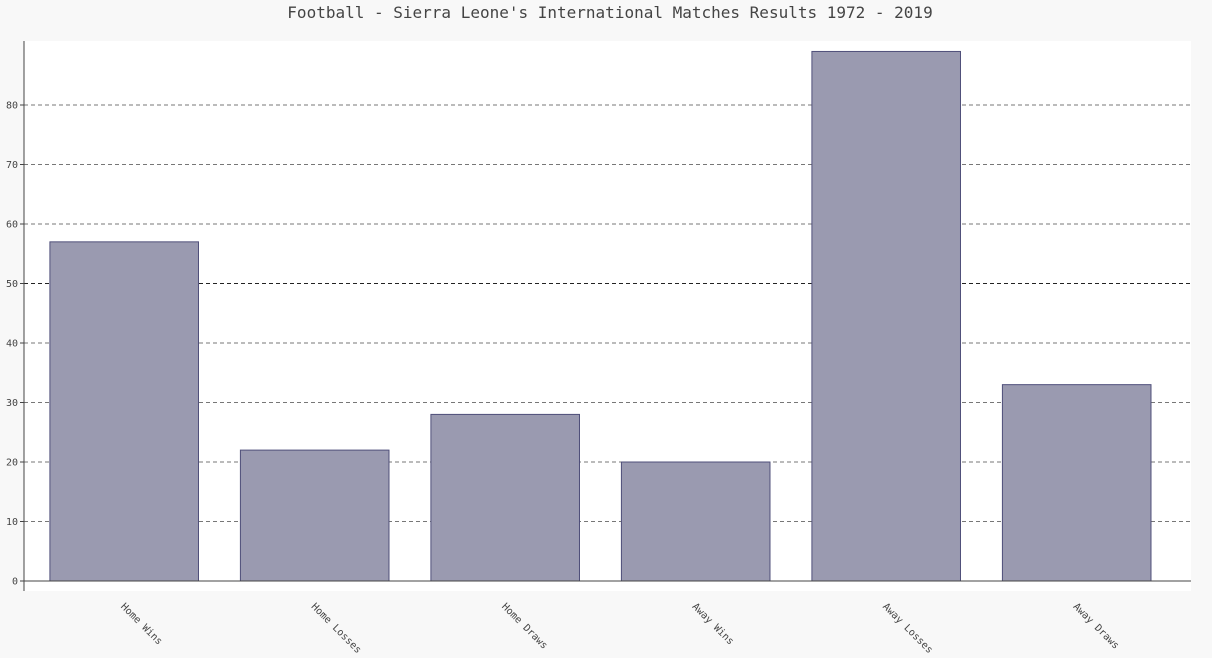 This screenshot has width=1212, height=658. Describe the element at coordinates (12, 165) in the screenshot. I see `y-tick-label-70: 70` at that location.